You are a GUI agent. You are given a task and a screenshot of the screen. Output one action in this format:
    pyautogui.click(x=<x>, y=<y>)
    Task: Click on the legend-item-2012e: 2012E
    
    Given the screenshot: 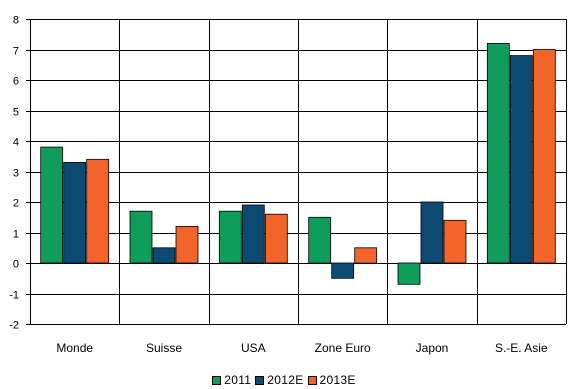 What is the action you would take?
    pyautogui.click(x=279, y=380)
    